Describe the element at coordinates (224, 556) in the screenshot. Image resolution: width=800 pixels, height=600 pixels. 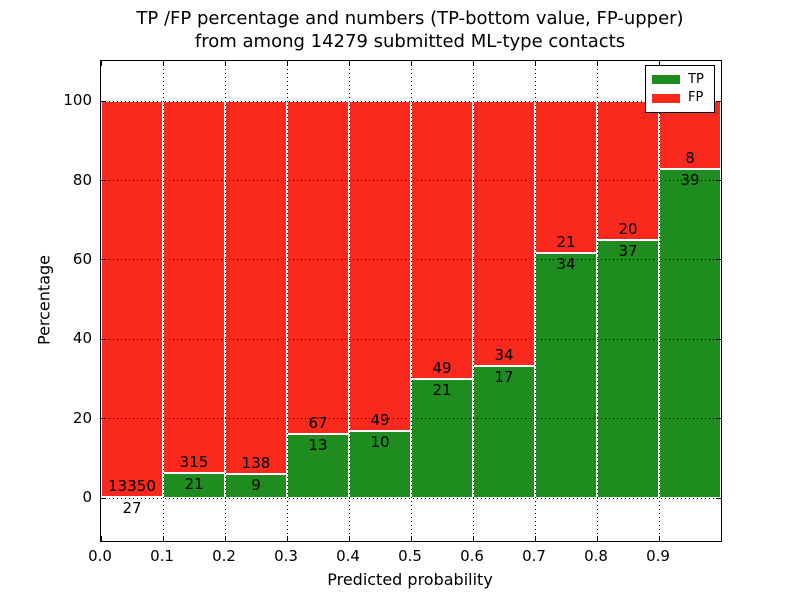
I see `x-tick-label: 0.2` at that location.